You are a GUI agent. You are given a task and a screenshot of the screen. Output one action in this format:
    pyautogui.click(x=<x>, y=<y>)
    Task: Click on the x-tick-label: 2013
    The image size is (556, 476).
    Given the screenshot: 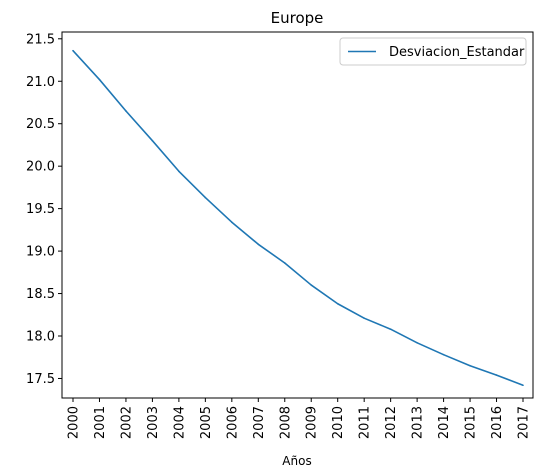 What is the action you would take?
    pyautogui.click(x=418, y=422)
    